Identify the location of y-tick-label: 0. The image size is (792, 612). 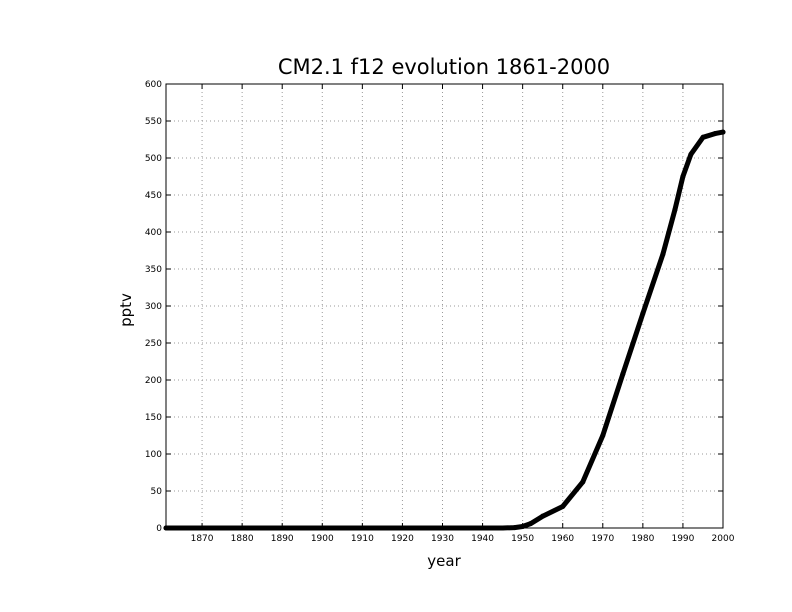
(159, 529).